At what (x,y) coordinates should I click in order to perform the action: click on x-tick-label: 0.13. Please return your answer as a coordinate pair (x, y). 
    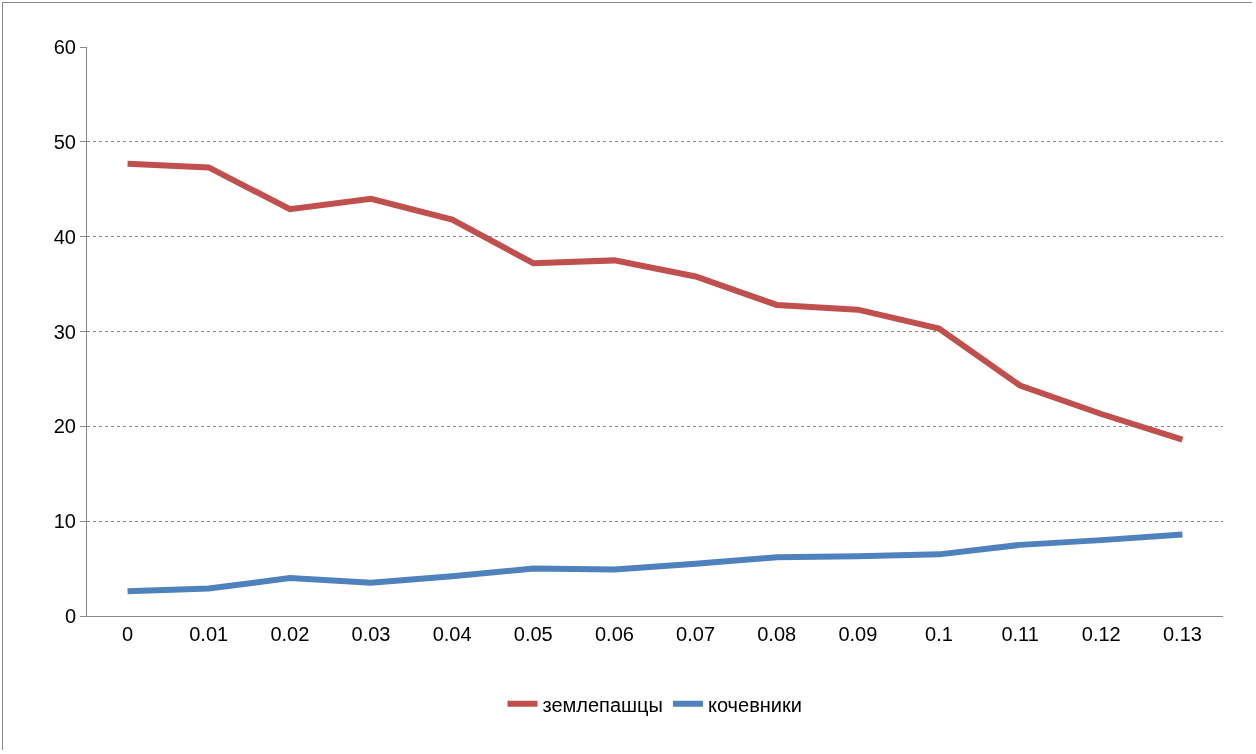
    Looking at the image, I should click on (1182, 634).